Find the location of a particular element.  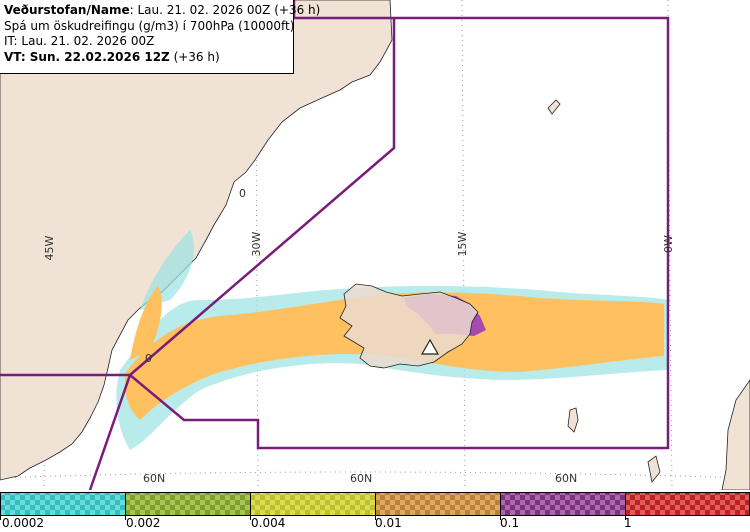

valid-offset: (+36 h) is located at coordinates (194, 56).